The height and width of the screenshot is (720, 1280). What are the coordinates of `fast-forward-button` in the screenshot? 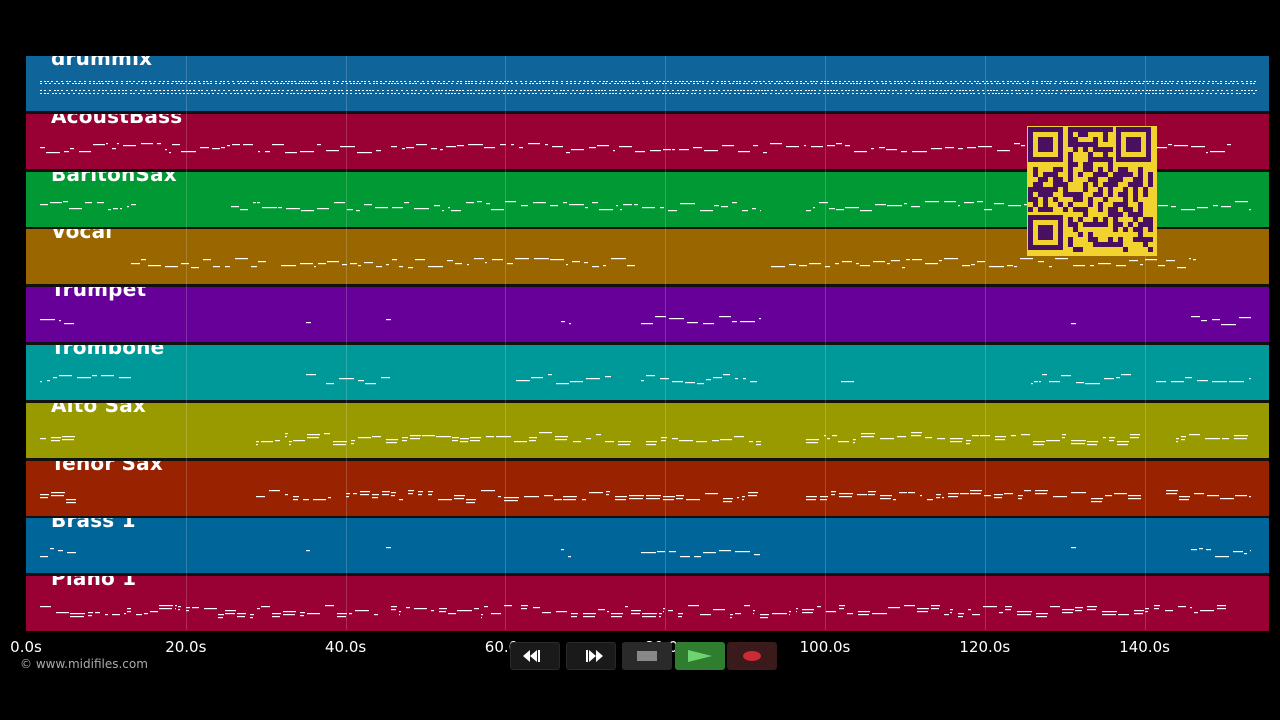 It's located at (591, 656).